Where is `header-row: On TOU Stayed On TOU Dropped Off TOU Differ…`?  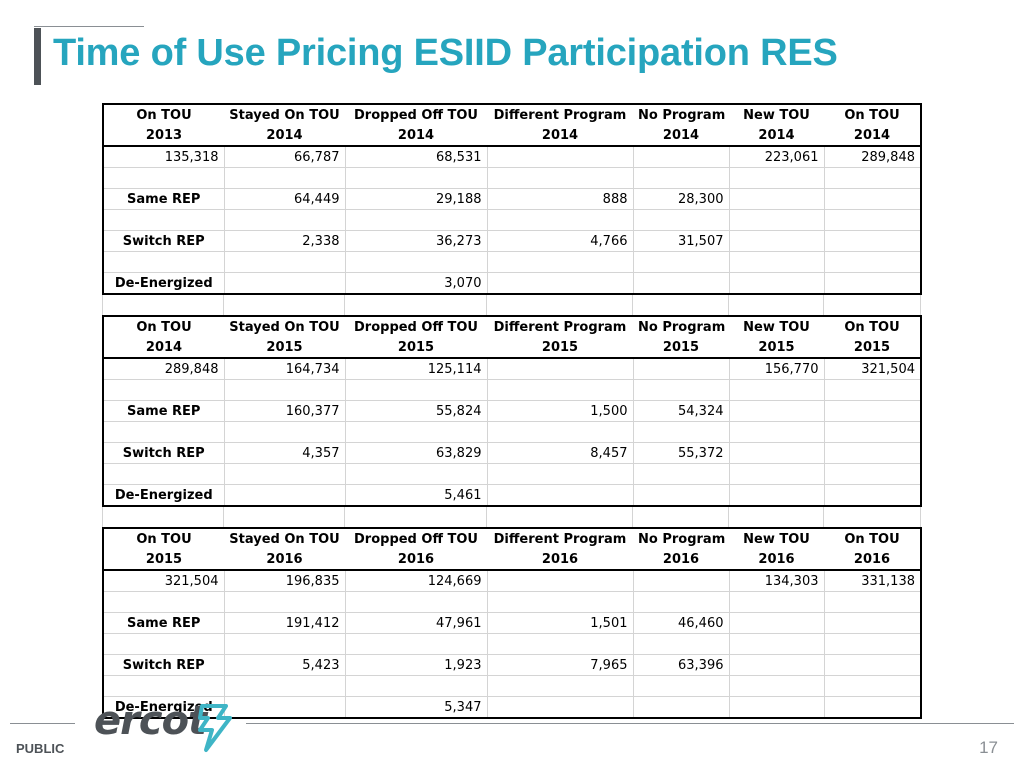 header-row: On TOU Stayed On TOU Dropped Off TOU Differ… is located at coordinates (512, 114).